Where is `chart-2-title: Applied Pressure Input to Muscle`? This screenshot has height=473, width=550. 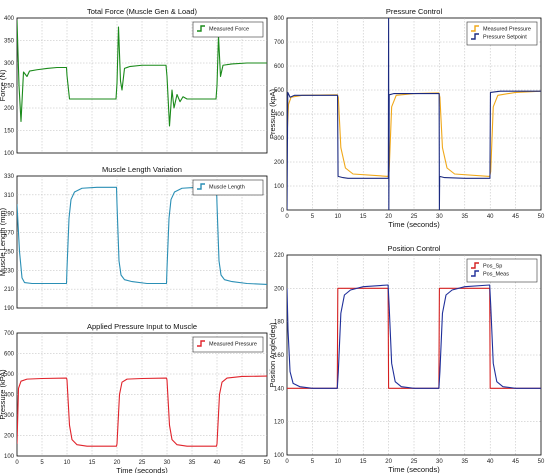
chart-2-title: Applied Pressure Input to Muscle is located at coordinates (142, 326).